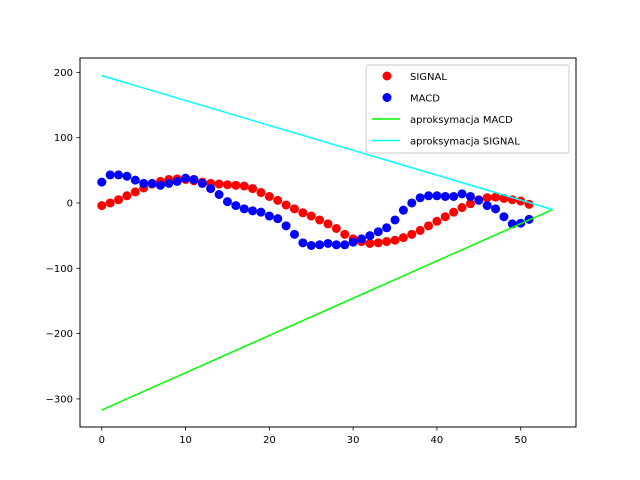 The height and width of the screenshot is (480, 640). What do you see at coordinates (437, 440) in the screenshot?
I see `x-tick-label: 40` at bounding box center [437, 440].